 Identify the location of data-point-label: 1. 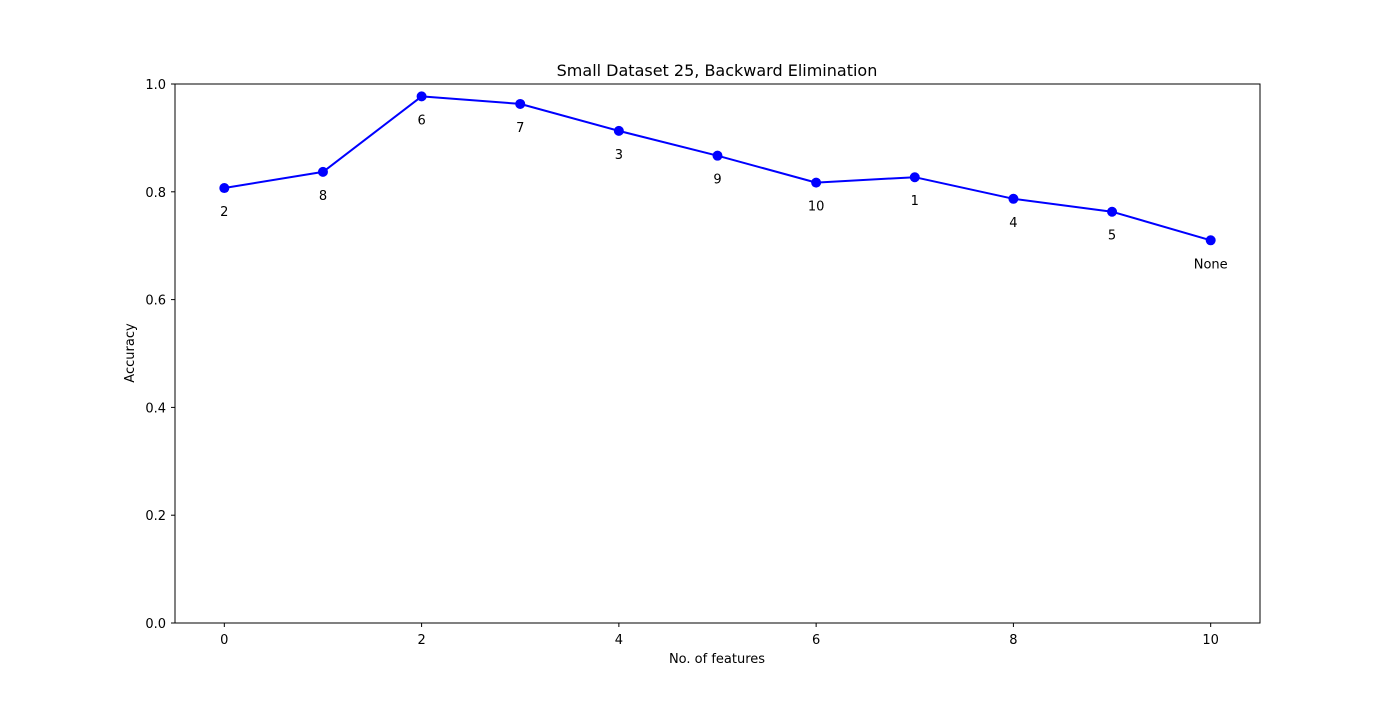
(915, 201).